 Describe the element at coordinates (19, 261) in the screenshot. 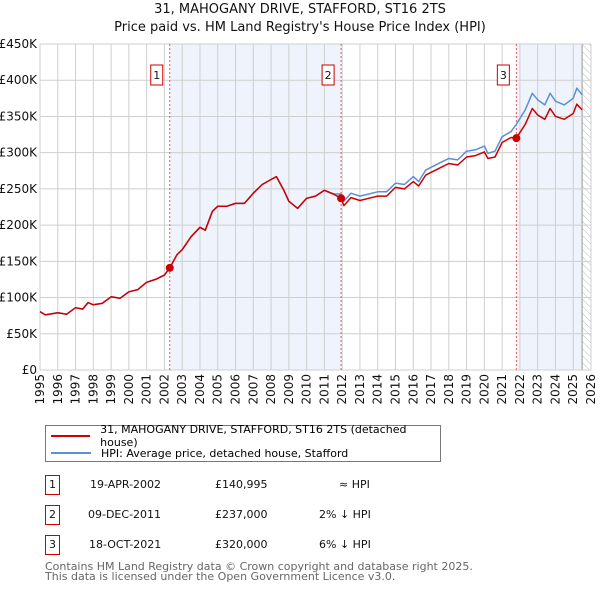

I see `y-tick-label: £150K` at that location.